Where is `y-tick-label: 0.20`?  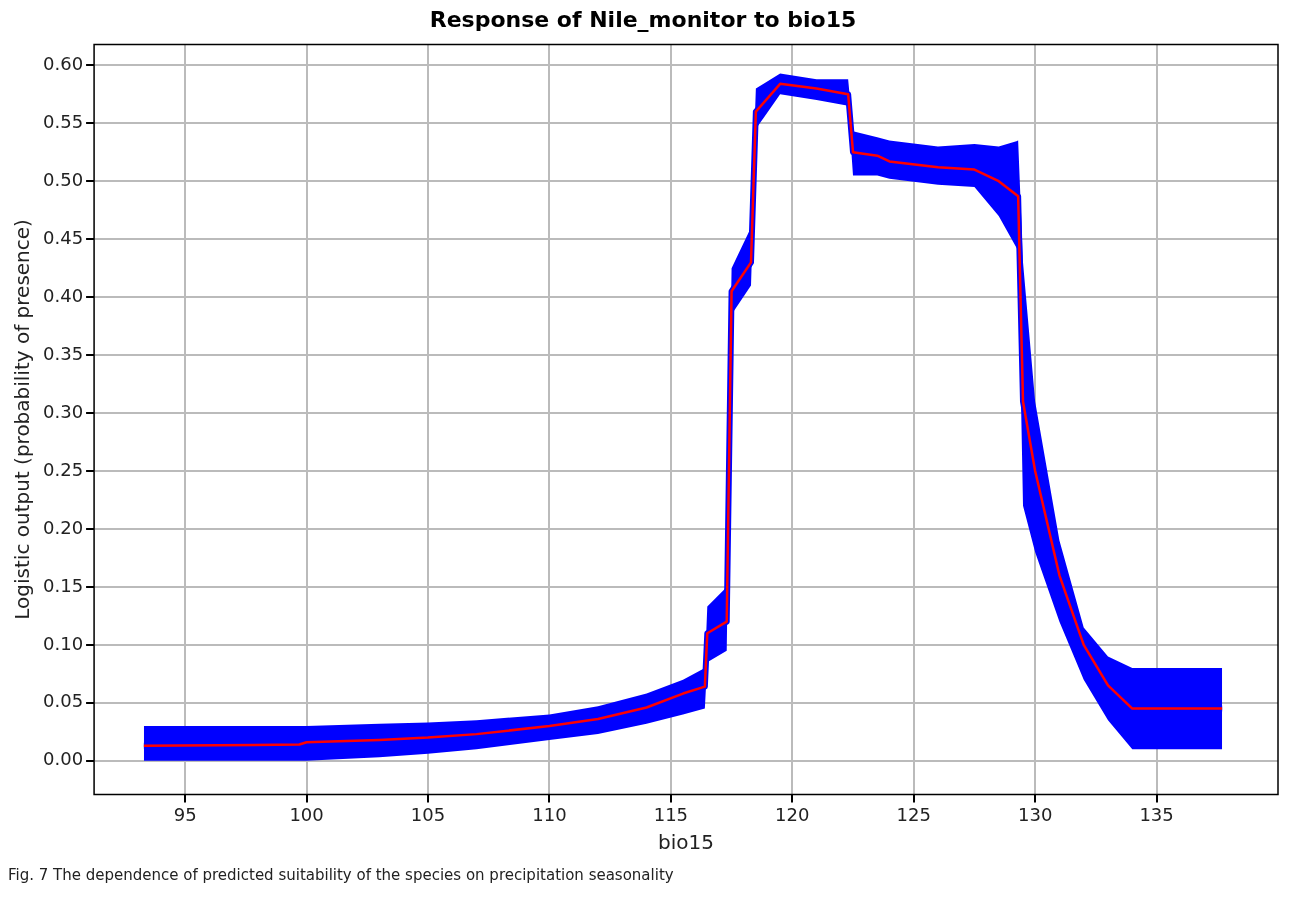
y-tick-label: 0.20 is located at coordinates (63, 527).